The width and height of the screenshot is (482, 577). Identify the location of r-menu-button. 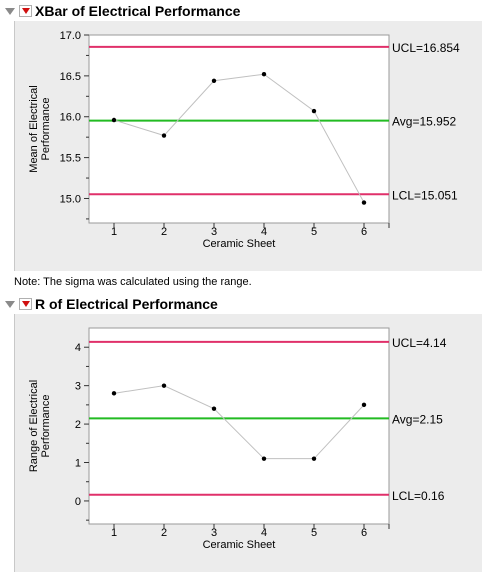
(25, 304).